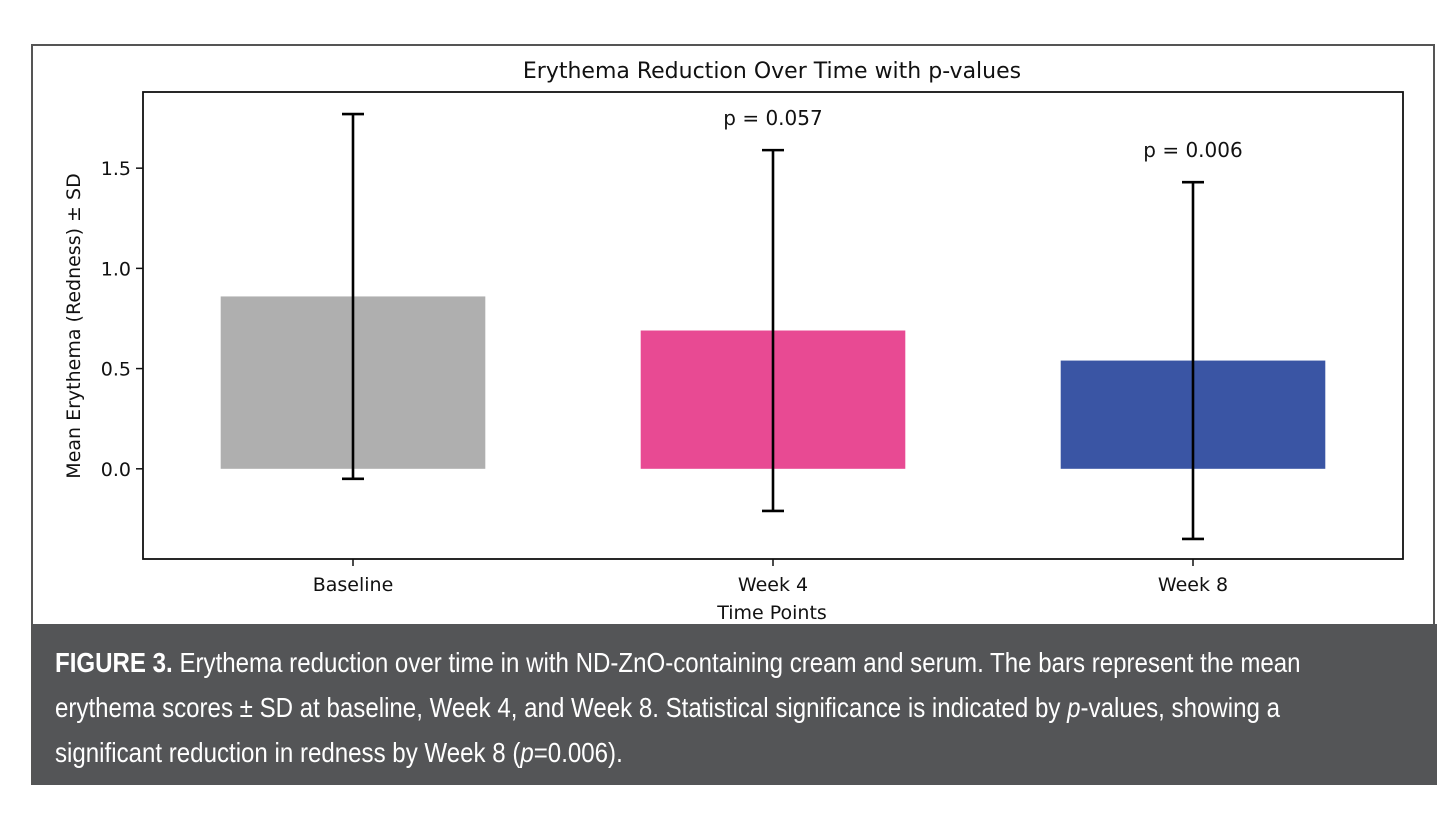  What do you see at coordinates (74, 325) in the screenshot?
I see `y-axis-label: Mean Erythema (Redness) ± SD` at bounding box center [74, 325].